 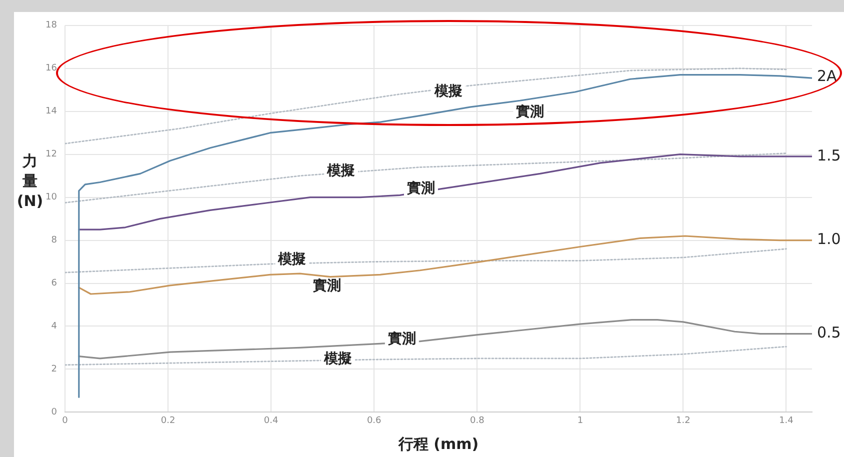 What do you see at coordinates (829, 333) in the screenshot?
I see `annotation: 0.5` at bounding box center [829, 333].